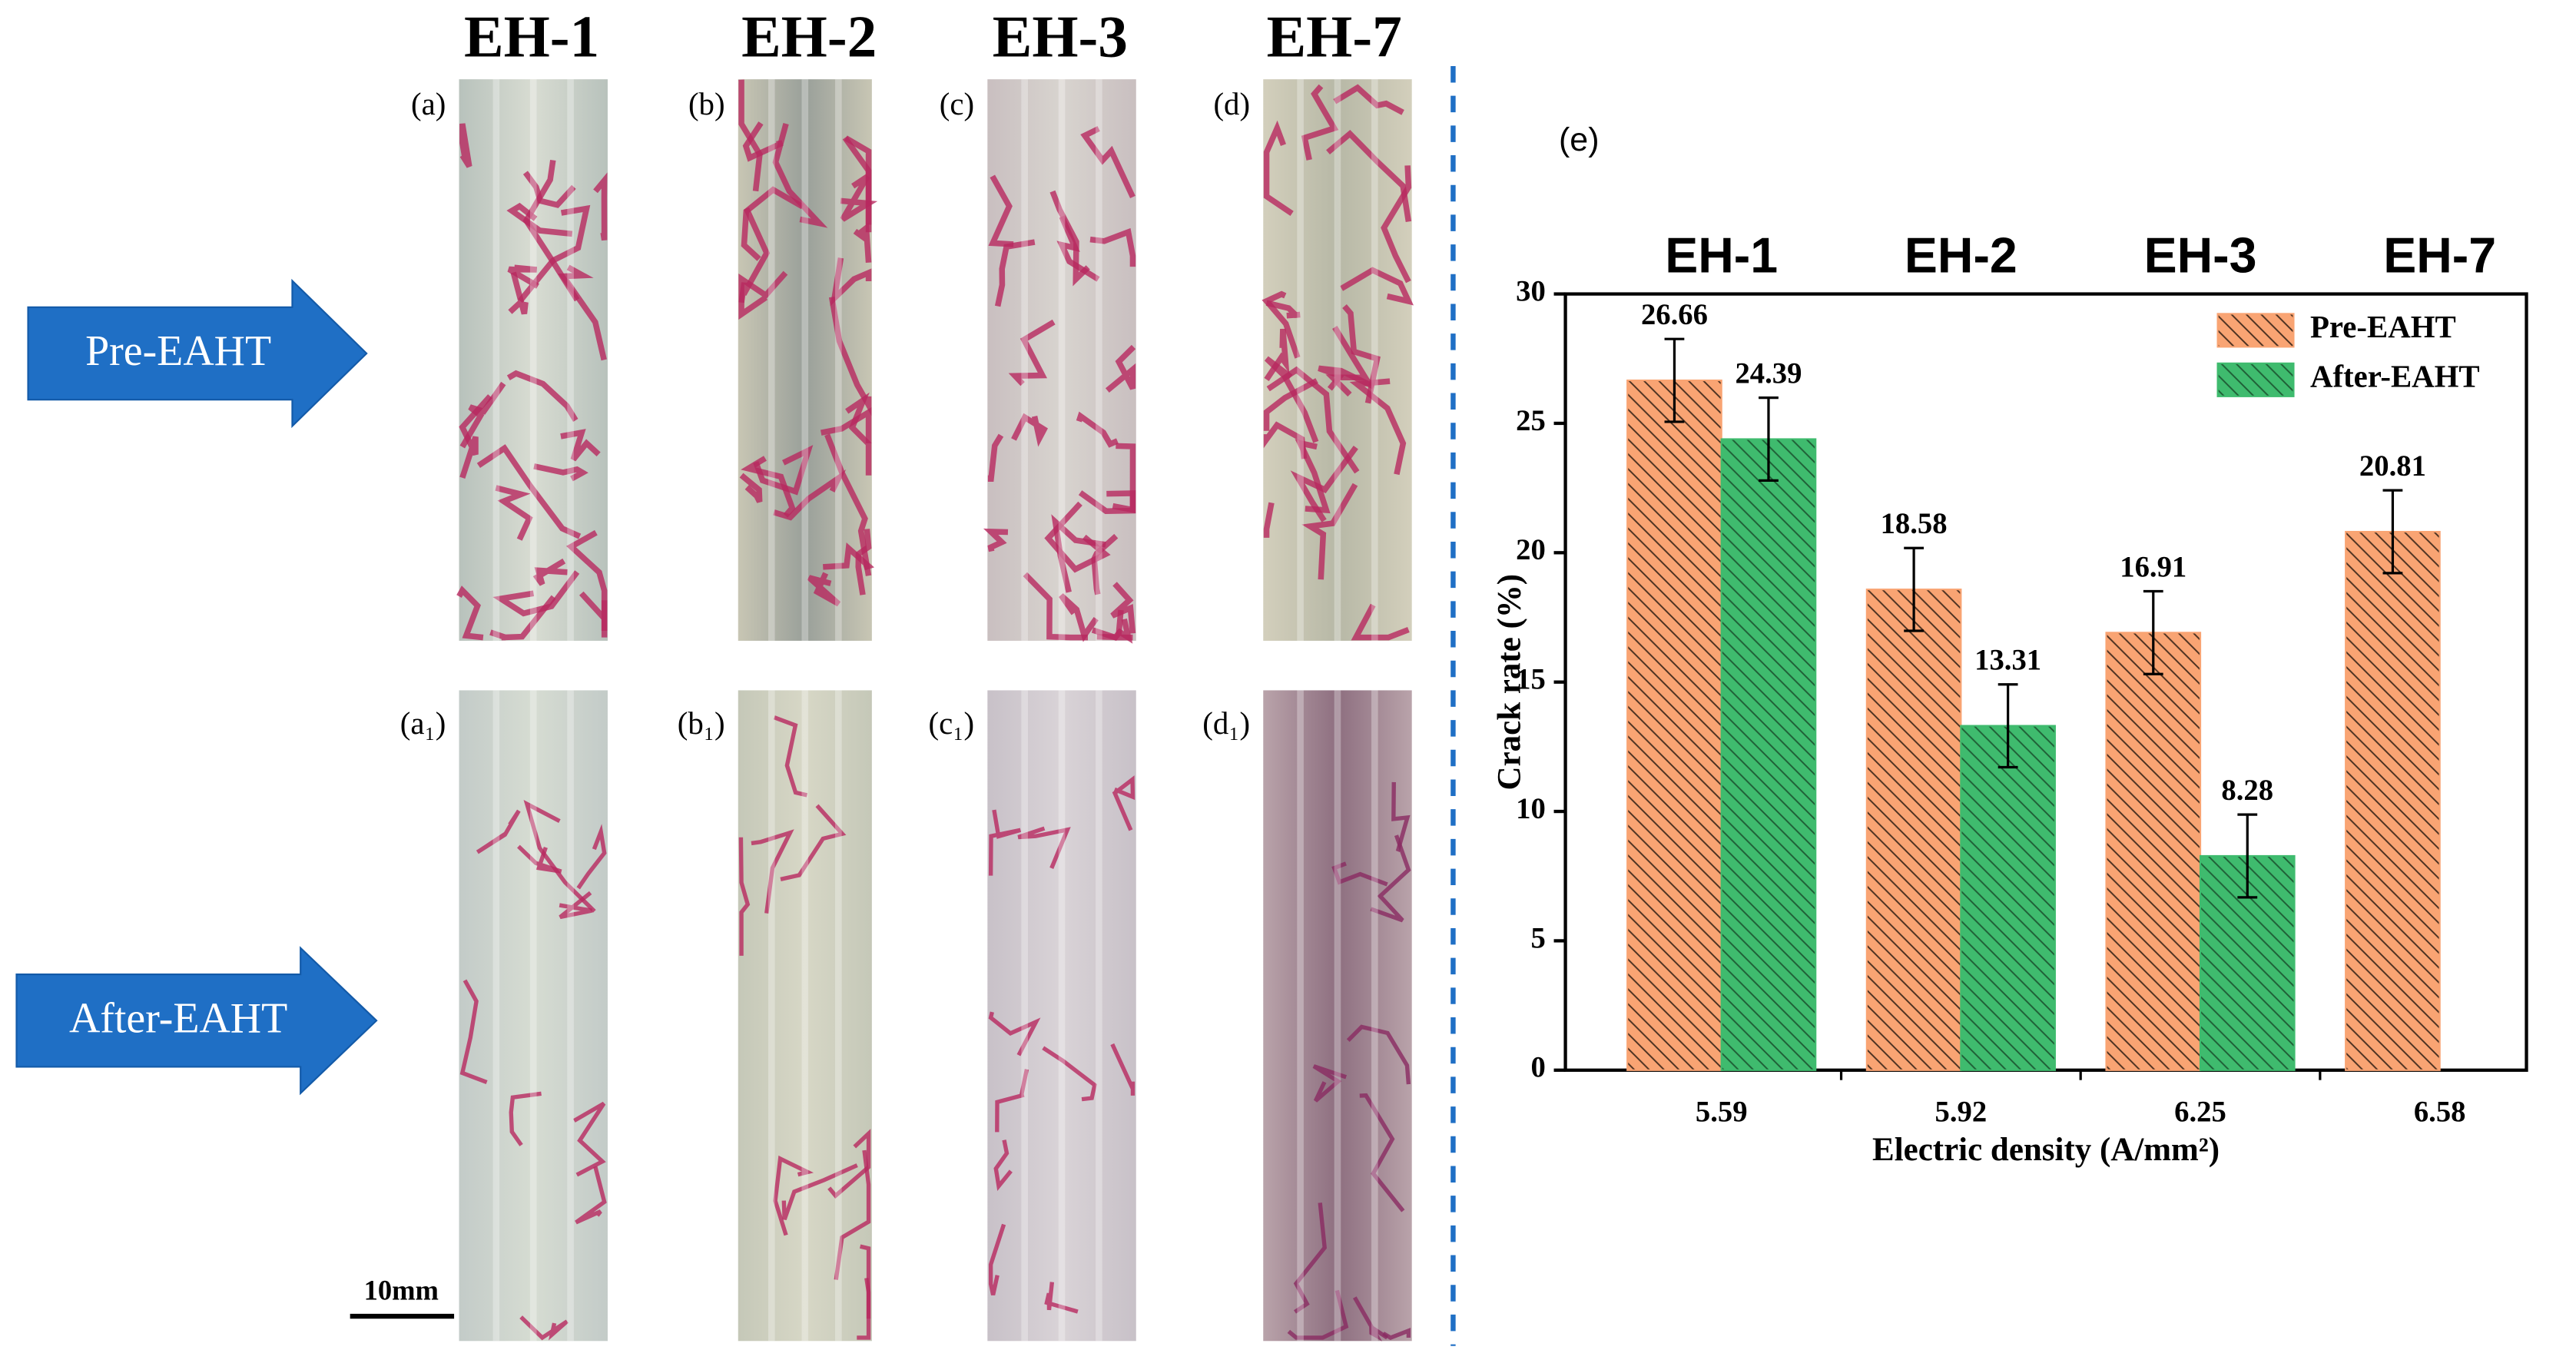  I want to click on x-tick-label: 6.58, so click(2440, 1112).